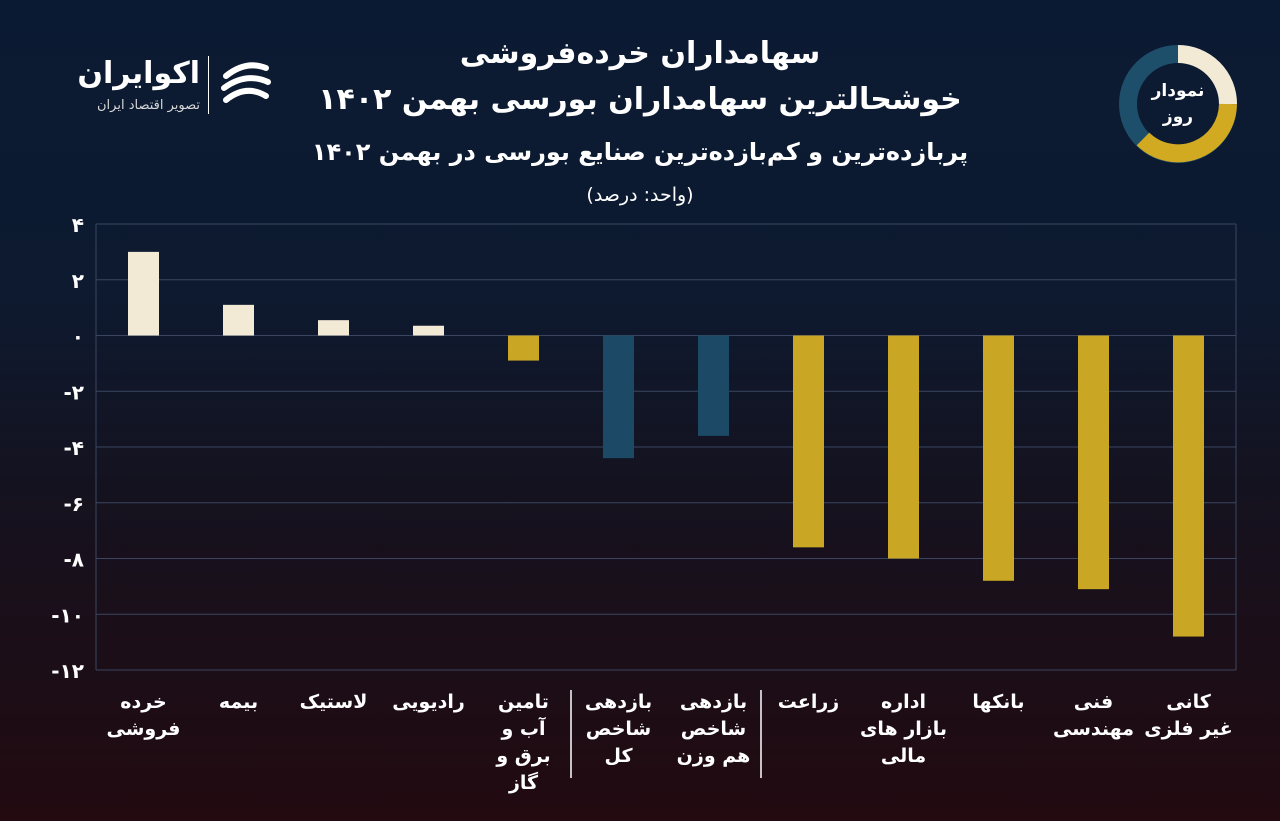 The height and width of the screenshot is (821, 1280). What do you see at coordinates (138, 73) in the screenshot?
I see `brand-name: اکوایران` at bounding box center [138, 73].